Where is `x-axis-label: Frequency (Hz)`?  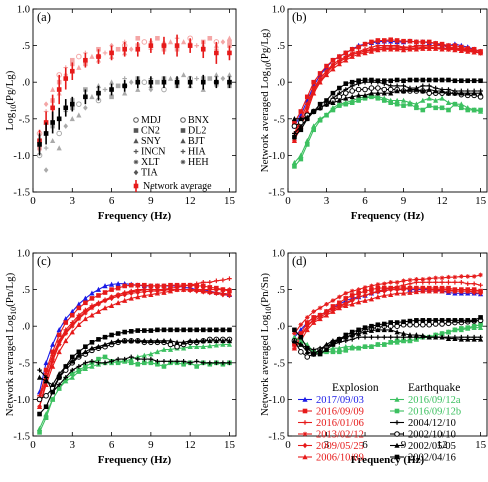 x-axis-label: Frequency (Hz) is located at coordinates (135, 460).